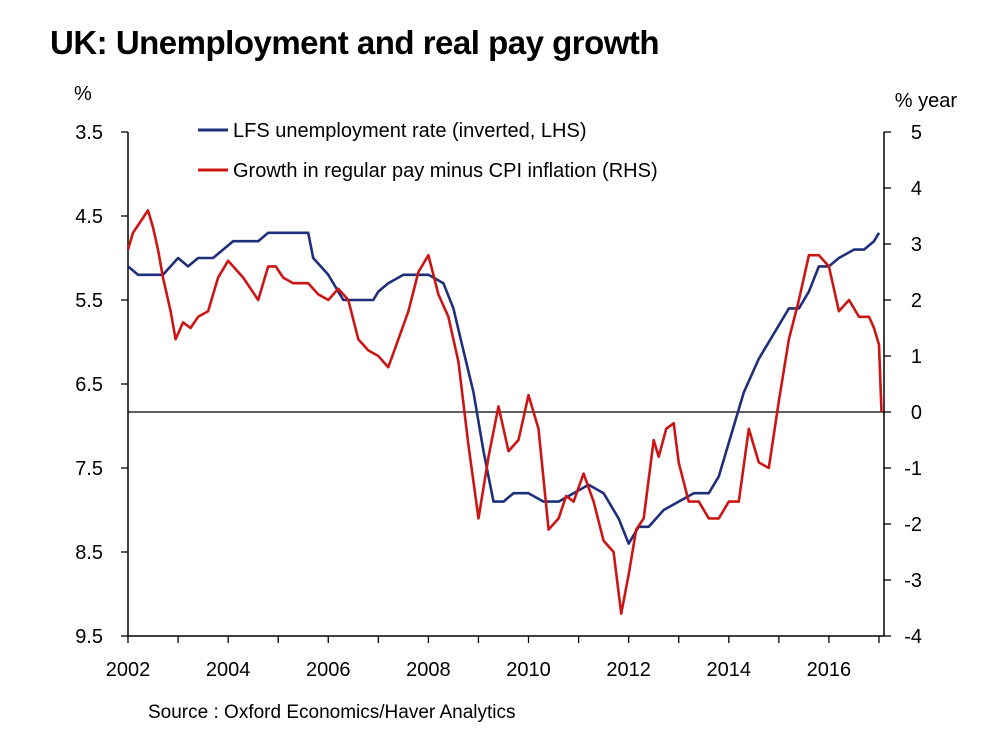 Image resolution: width=1003 pixels, height=752 pixels. Describe the element at coordinates (913, 637) in the screenshot. I see `right-tick-label: -4` at that location.